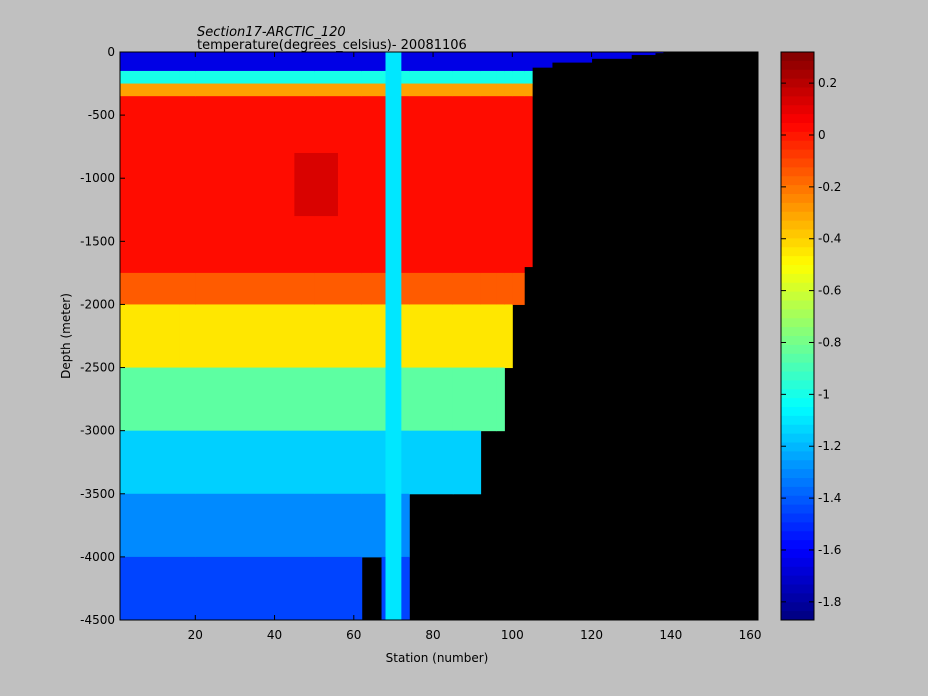 The image size is (928, 696). Describe the element at coordinates (670, 635) in the screenshot. I see `x-tick-label: 140` at that location.